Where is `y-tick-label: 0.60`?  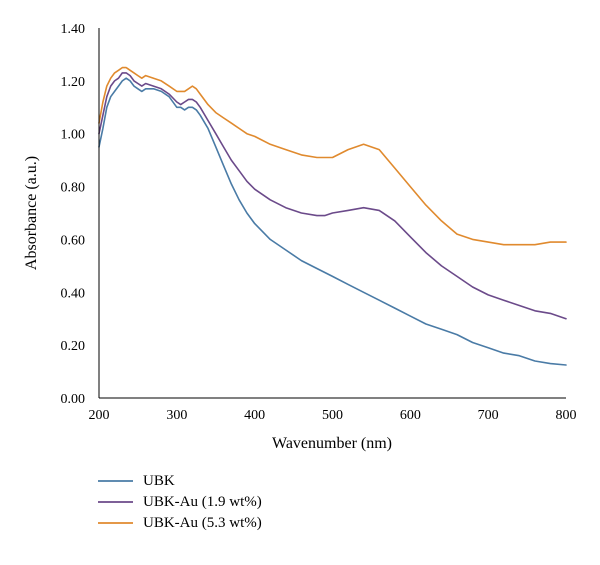 y-tick-label: 0.60 is located at coordinates (73, 240).